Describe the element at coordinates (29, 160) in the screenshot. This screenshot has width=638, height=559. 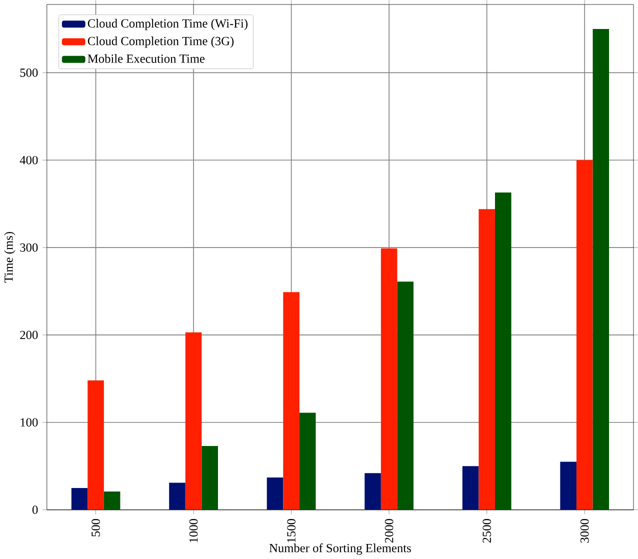
I see `y-tick-label: 400` at that location.